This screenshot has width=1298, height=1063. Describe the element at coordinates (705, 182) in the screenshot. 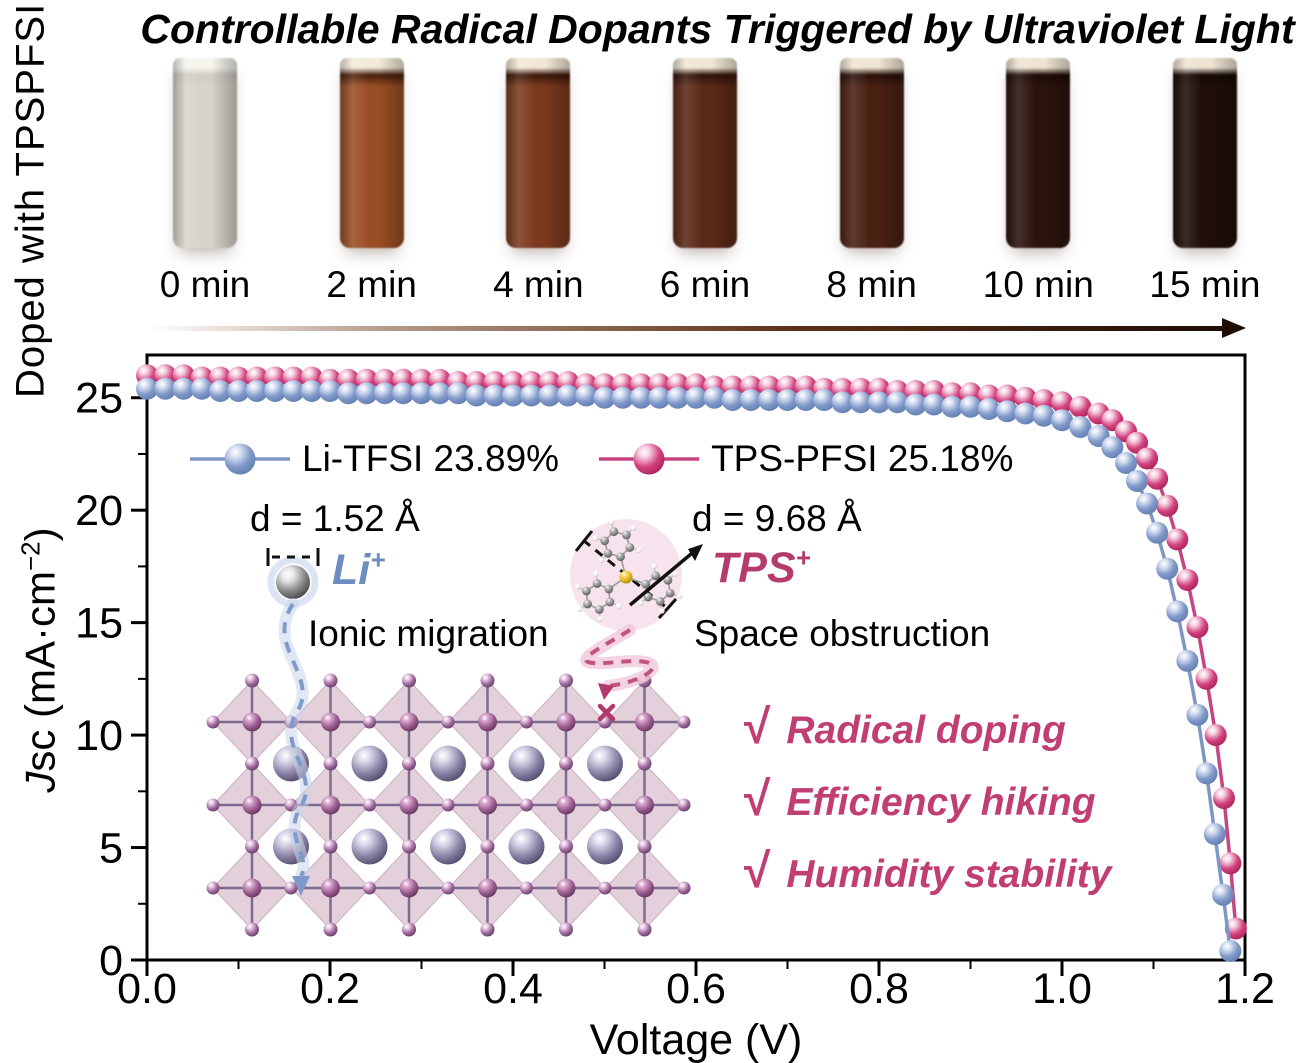

I see `vial-cell: 6 min` at that location.